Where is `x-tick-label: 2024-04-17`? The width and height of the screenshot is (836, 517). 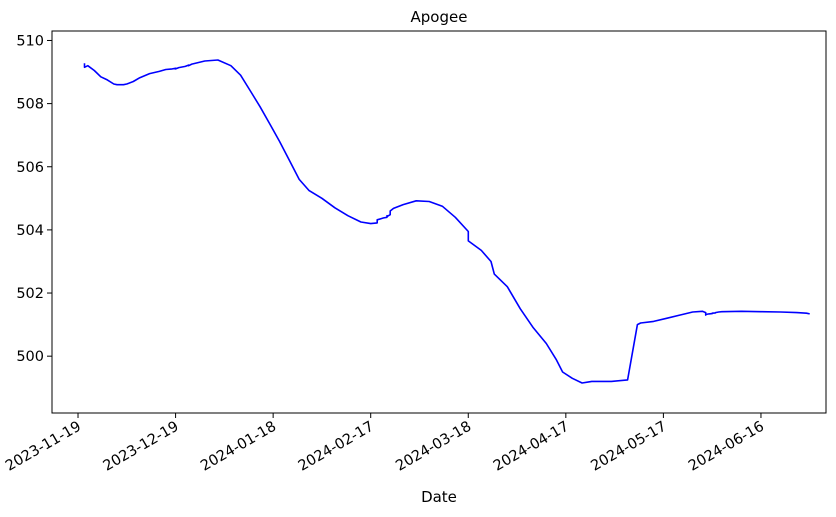 x-tick-label: 2024-04-17 is located at coordinates (531, 447).